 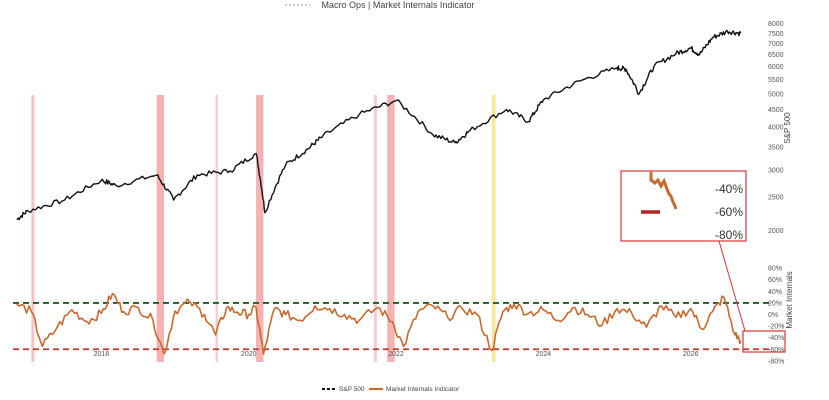 I want to click on y-tick-label-sp500: 4000, so click(x=776, y=128).